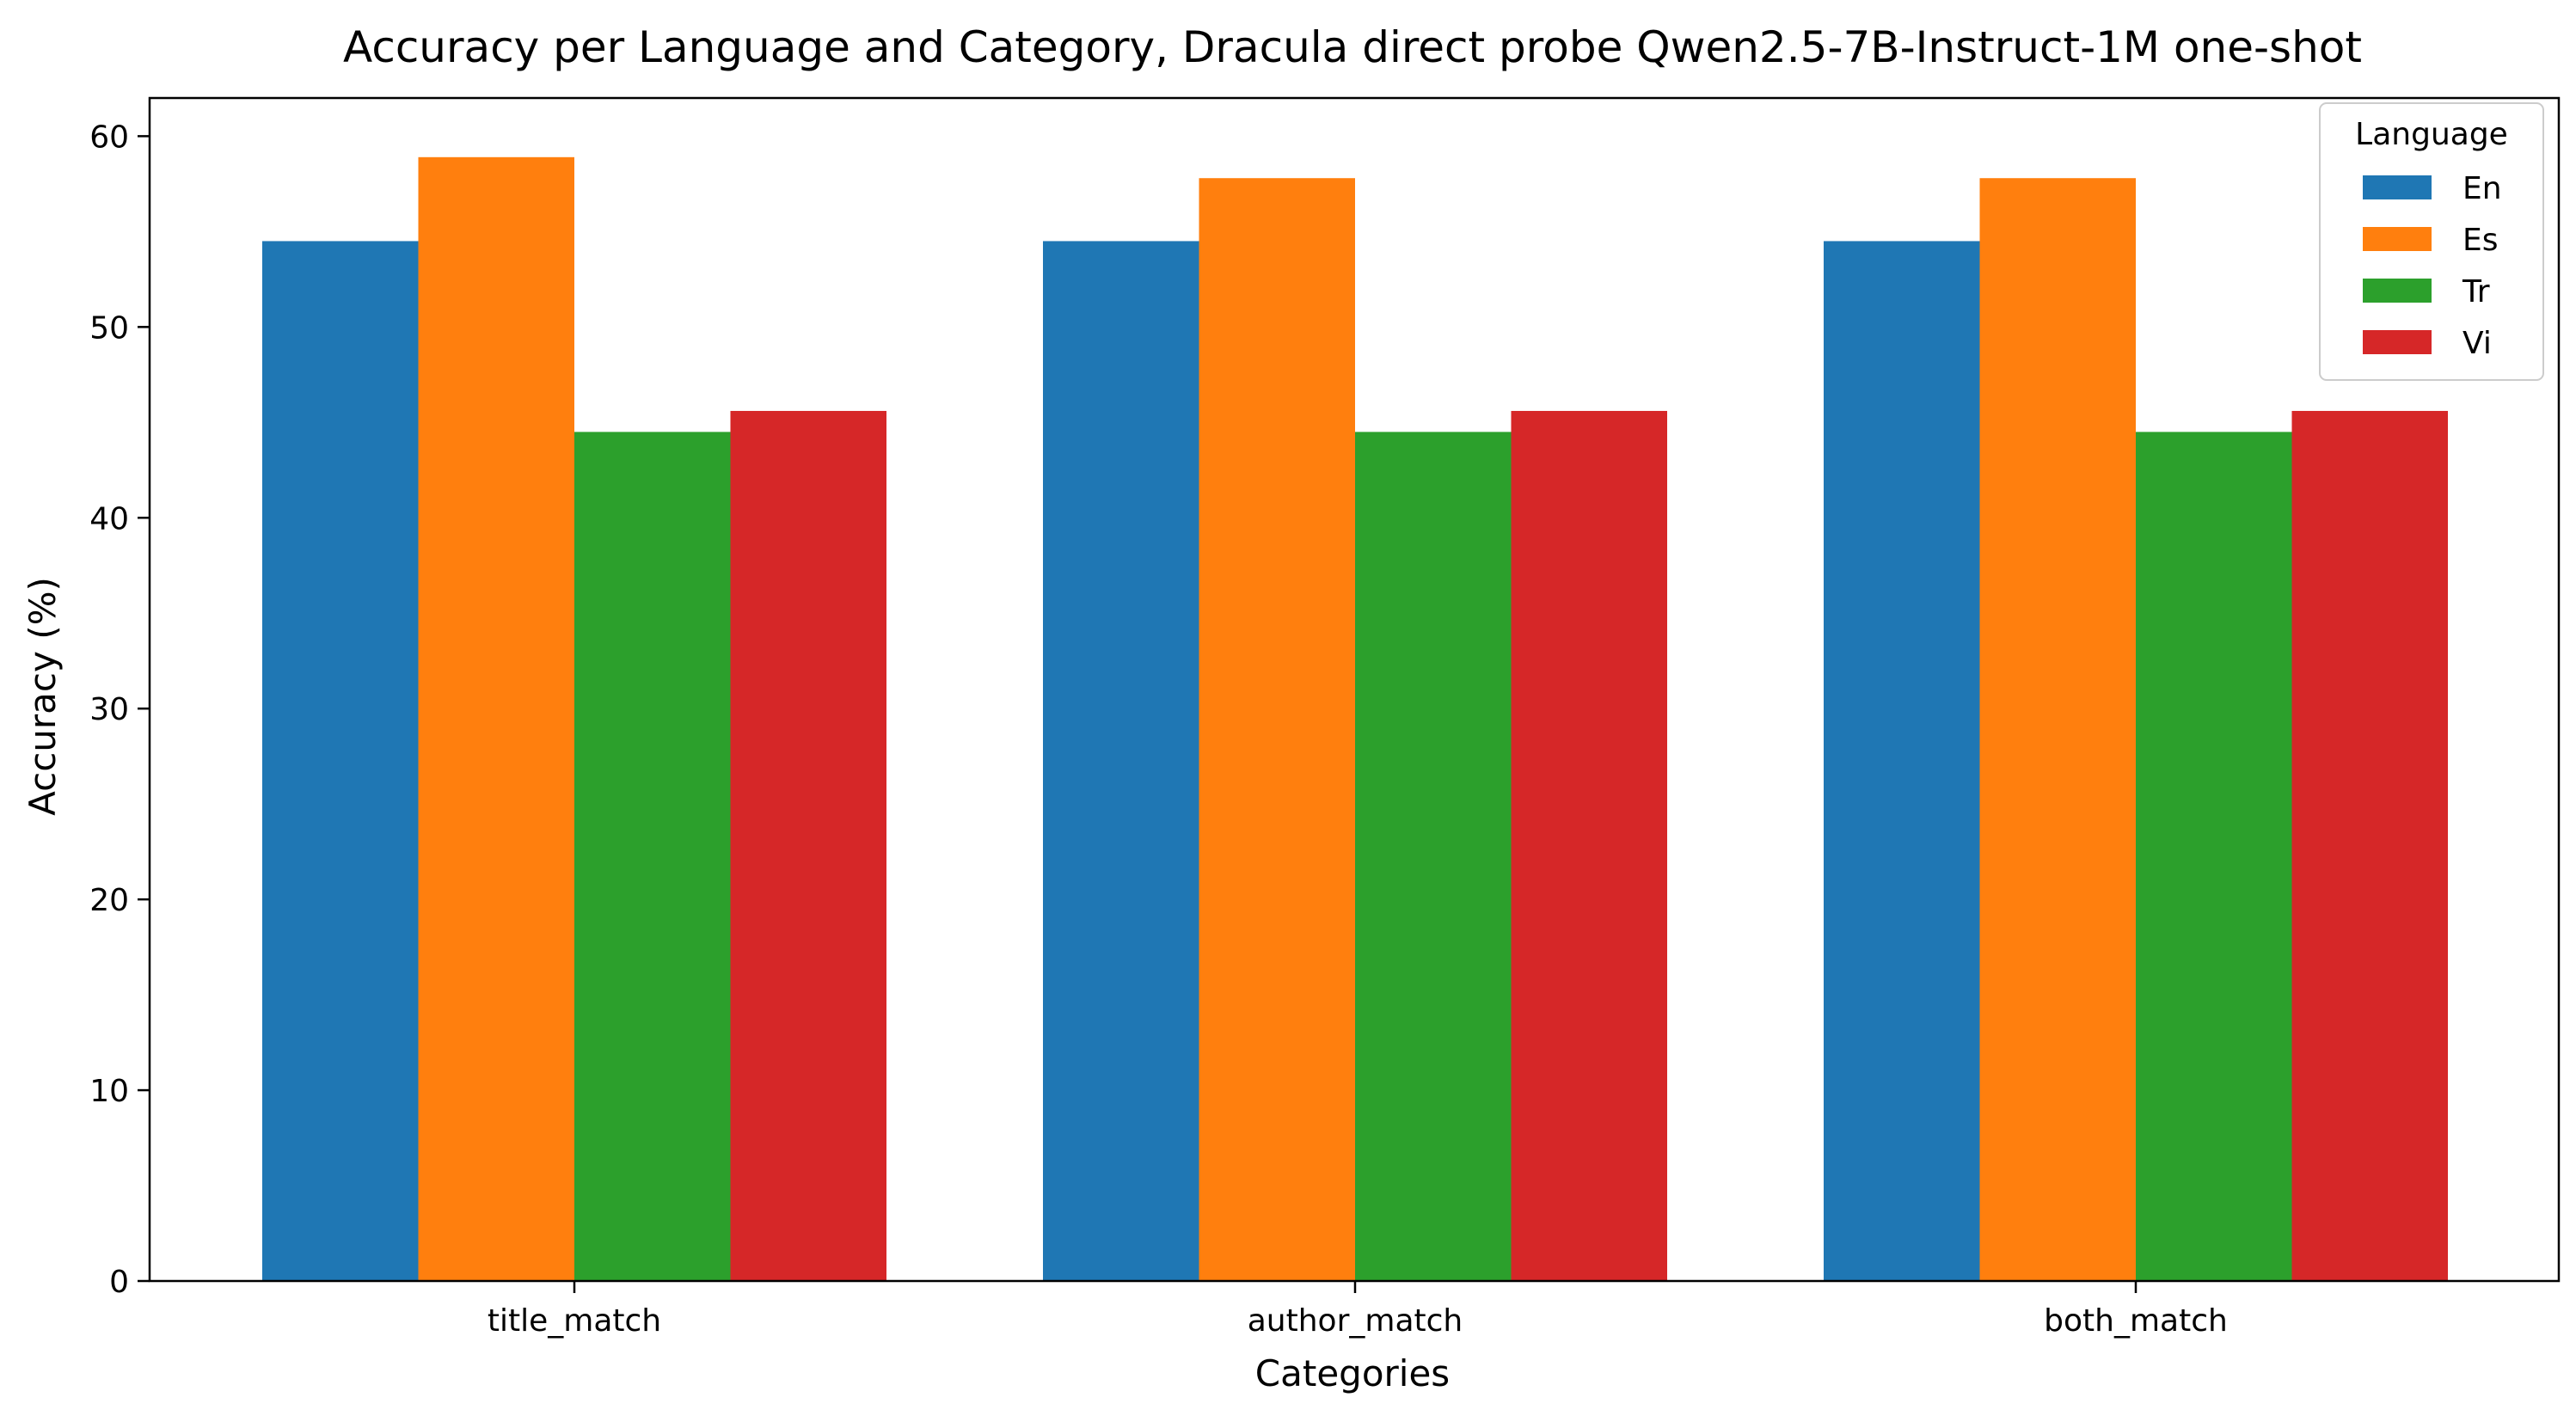  What do you see at coordinates (2397, 342) in the screenshot?
I see `legend-swatch-vi` at bounding box center [2397, 342].